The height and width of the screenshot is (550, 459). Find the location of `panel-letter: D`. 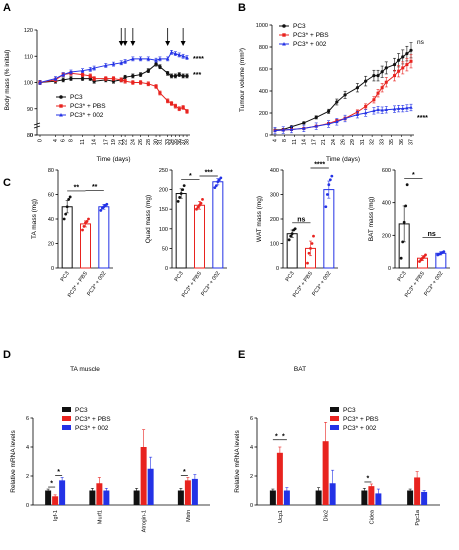

panel-letter: D is located at coordinates (7, 355).